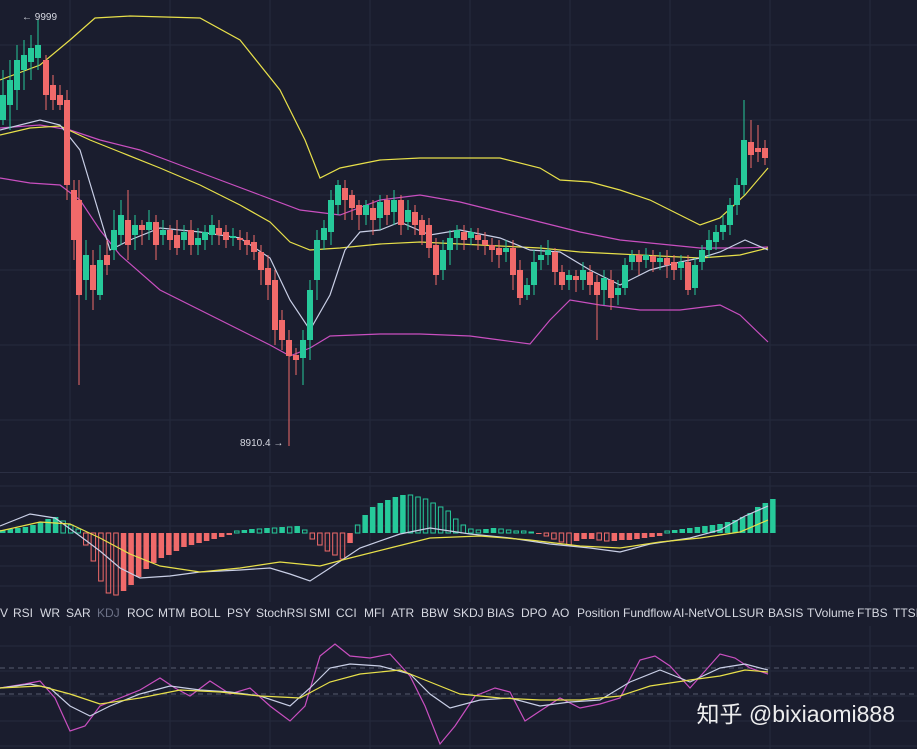 The height and width of the screenshot is (749, 917). I want to click on tab-mtm: MTM, so click(172, 613).